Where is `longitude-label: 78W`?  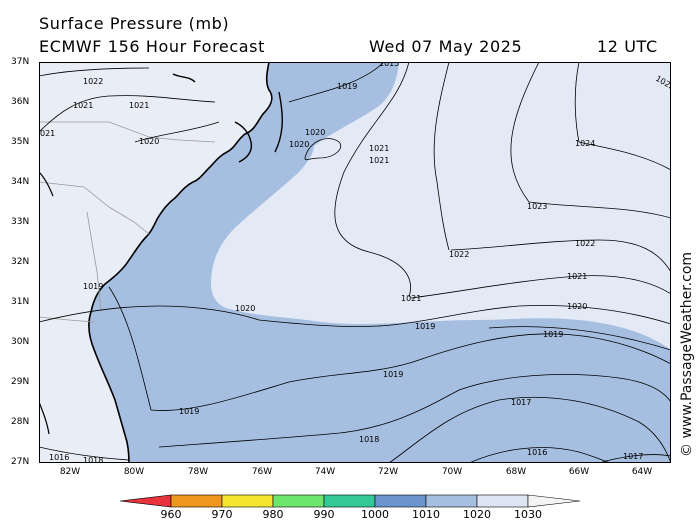 longitude-label: 78W is located at coordinates (198, 472).